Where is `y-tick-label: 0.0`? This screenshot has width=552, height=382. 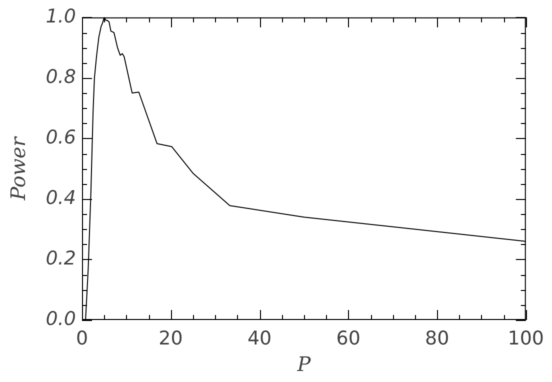
y-tick-label: 0.0 is located at coordinates (61, 319).